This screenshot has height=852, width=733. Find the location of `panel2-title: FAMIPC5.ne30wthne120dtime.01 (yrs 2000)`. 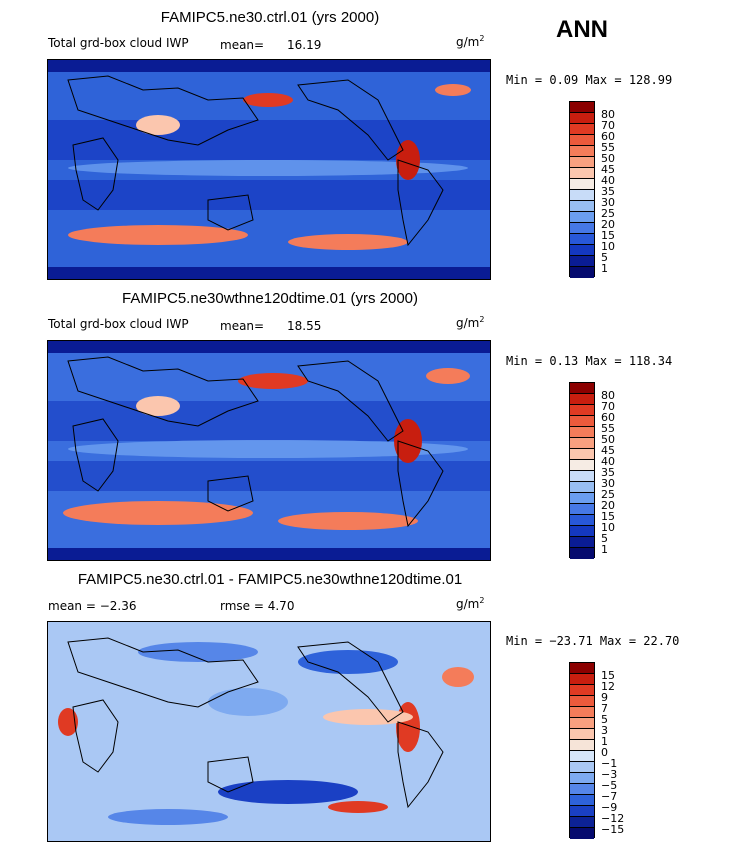

panel2-title: FAMIPC5.ne30wthne120dtime.01 (yrs 2000) is located at coordinates (270, 298).